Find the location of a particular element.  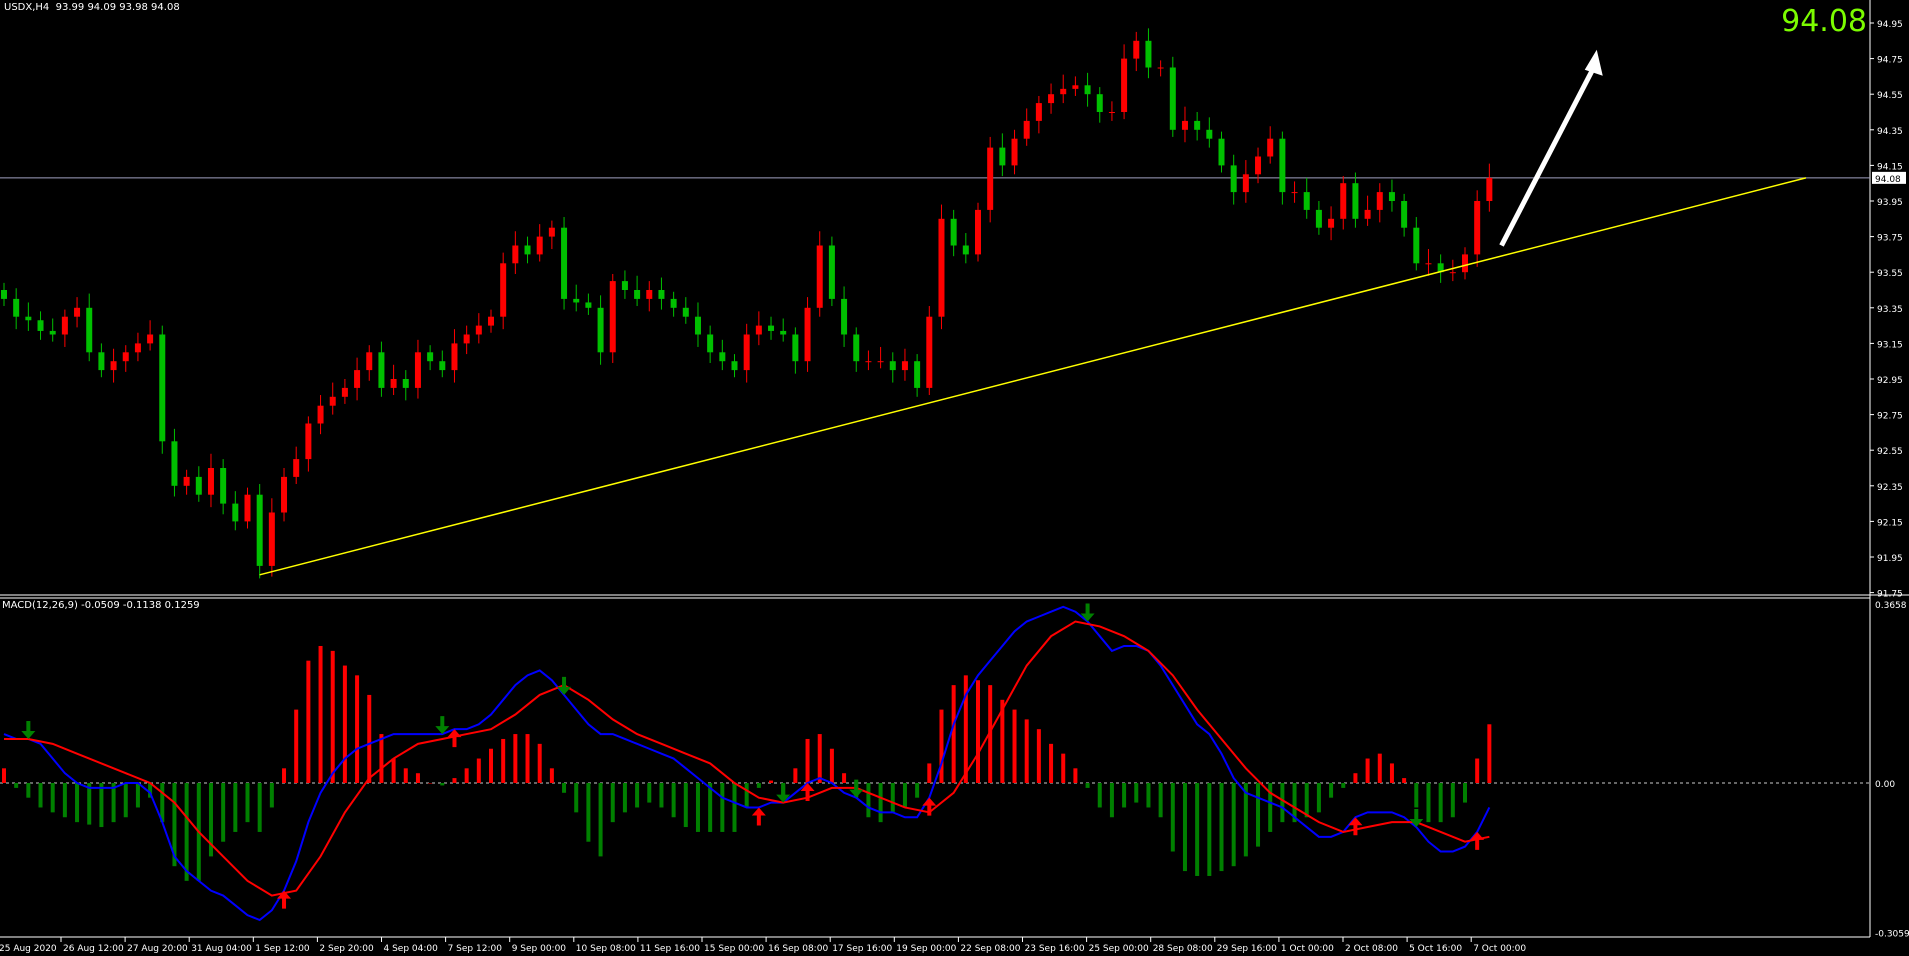

price-tick-label: 93.75 is located at coordinates (1890, 239).